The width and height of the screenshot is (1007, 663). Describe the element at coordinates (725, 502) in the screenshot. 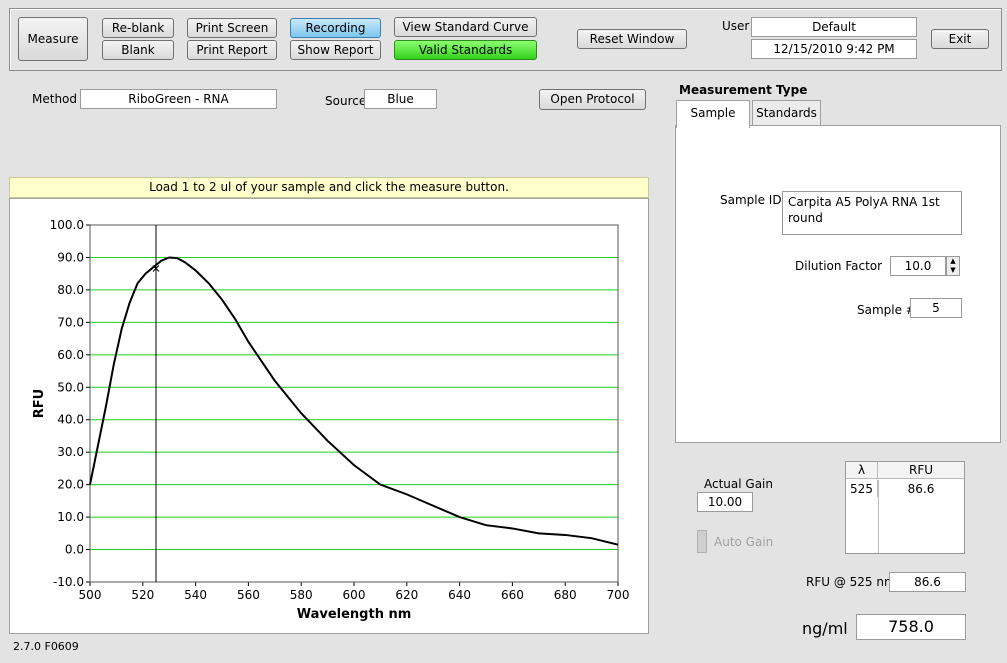

I see `actual-gain-field: 10.00` at that location.